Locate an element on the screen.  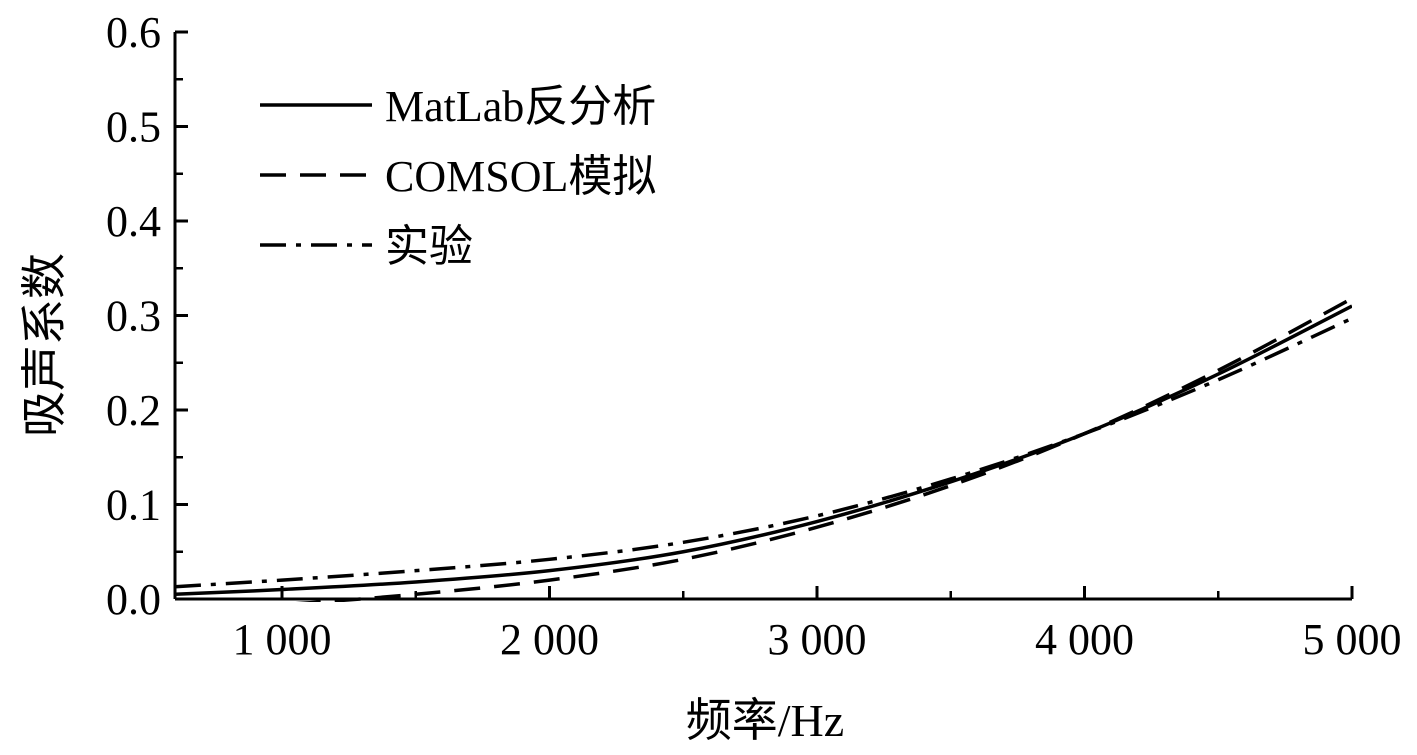
x-tick-label: 3 000 is located at coordinates (817, 639).